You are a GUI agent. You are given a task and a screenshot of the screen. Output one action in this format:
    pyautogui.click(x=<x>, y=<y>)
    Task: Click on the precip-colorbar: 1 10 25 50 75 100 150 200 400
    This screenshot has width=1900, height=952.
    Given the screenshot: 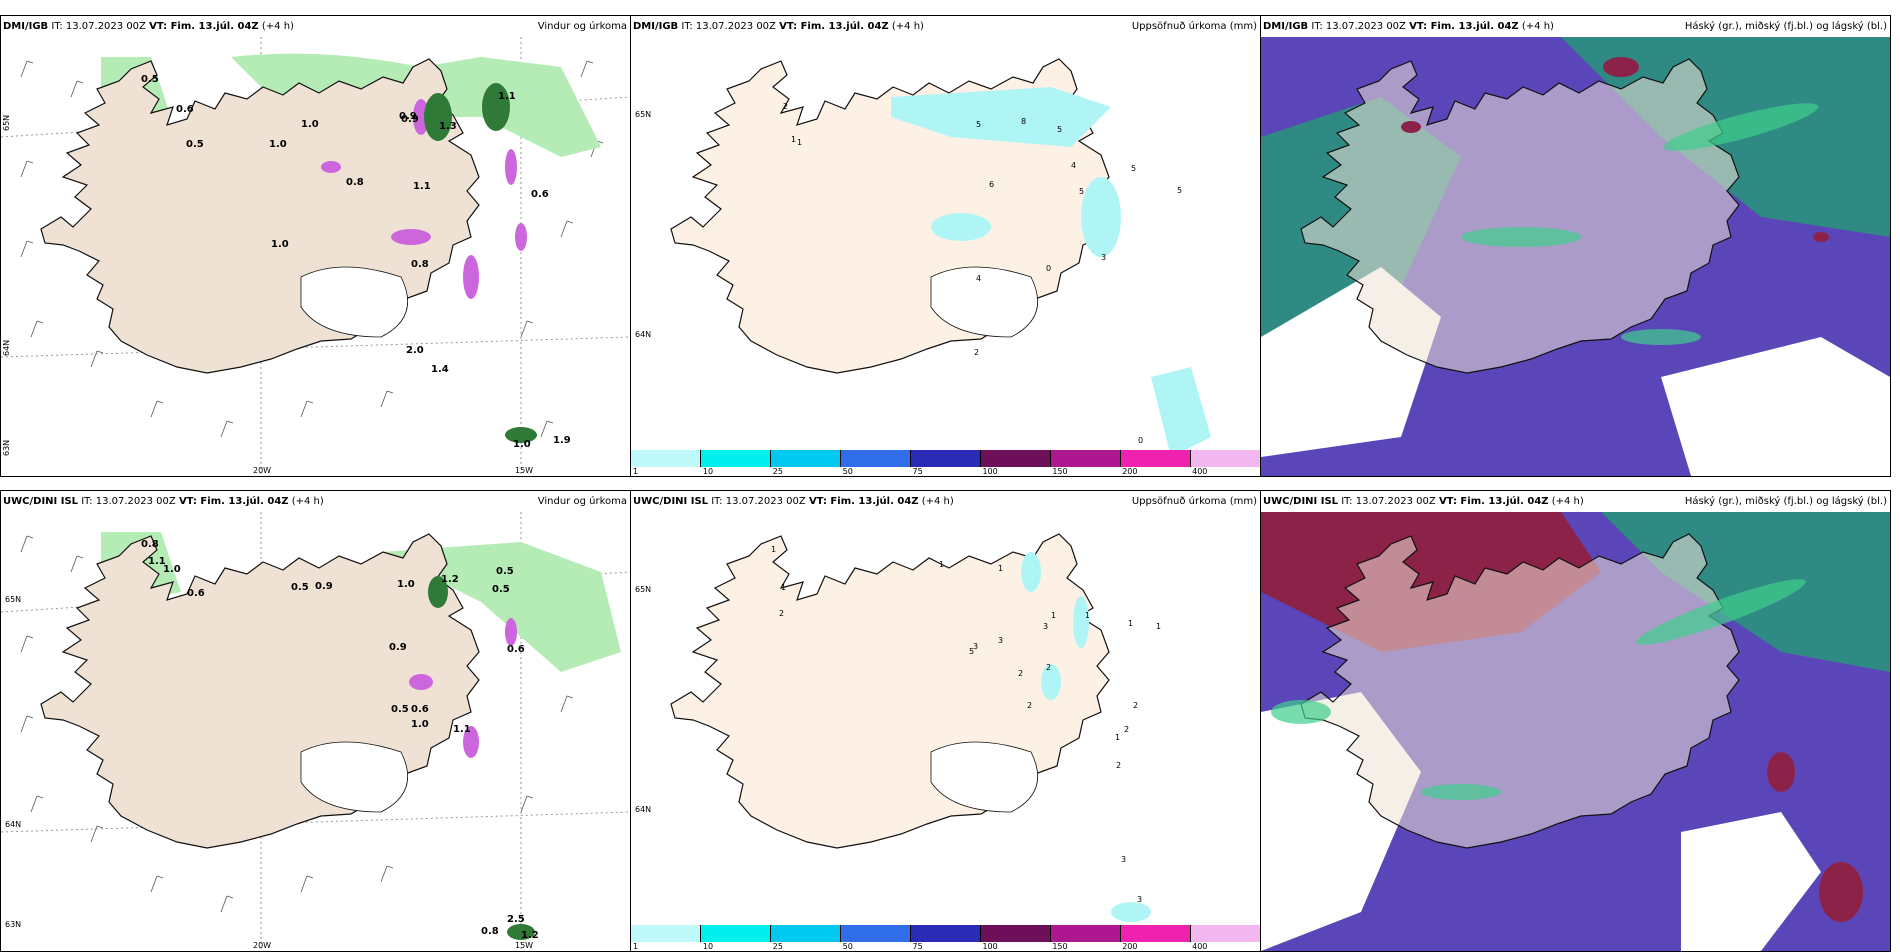 What is the action you would take?
    pyautogui.click(x=945, y=938)
    